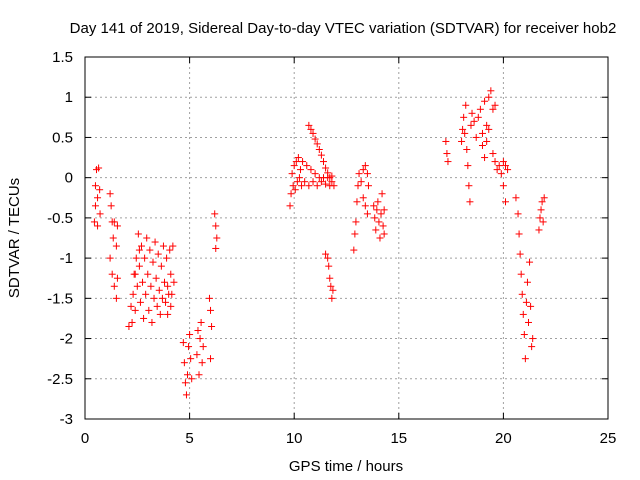  What do you see at coordinates (503, 438) in the screenshot?
I see `x-tick-label: 20` at bounding box center [503, 438].